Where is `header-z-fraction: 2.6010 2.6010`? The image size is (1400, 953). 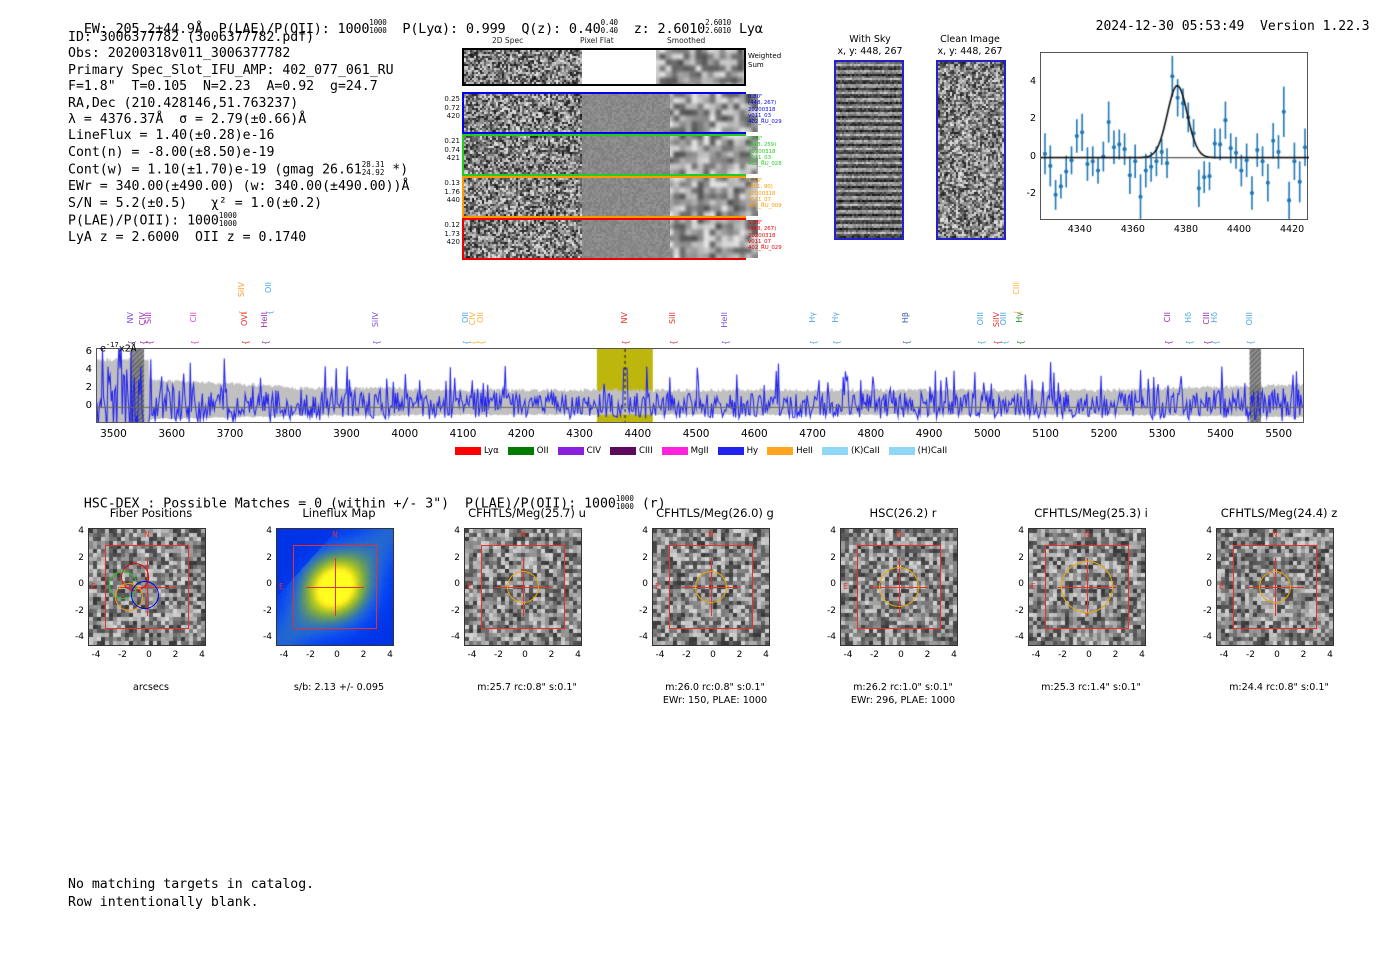
header-z-fraction: 2.6010 2.6010 is located at coordinates (718, 26).